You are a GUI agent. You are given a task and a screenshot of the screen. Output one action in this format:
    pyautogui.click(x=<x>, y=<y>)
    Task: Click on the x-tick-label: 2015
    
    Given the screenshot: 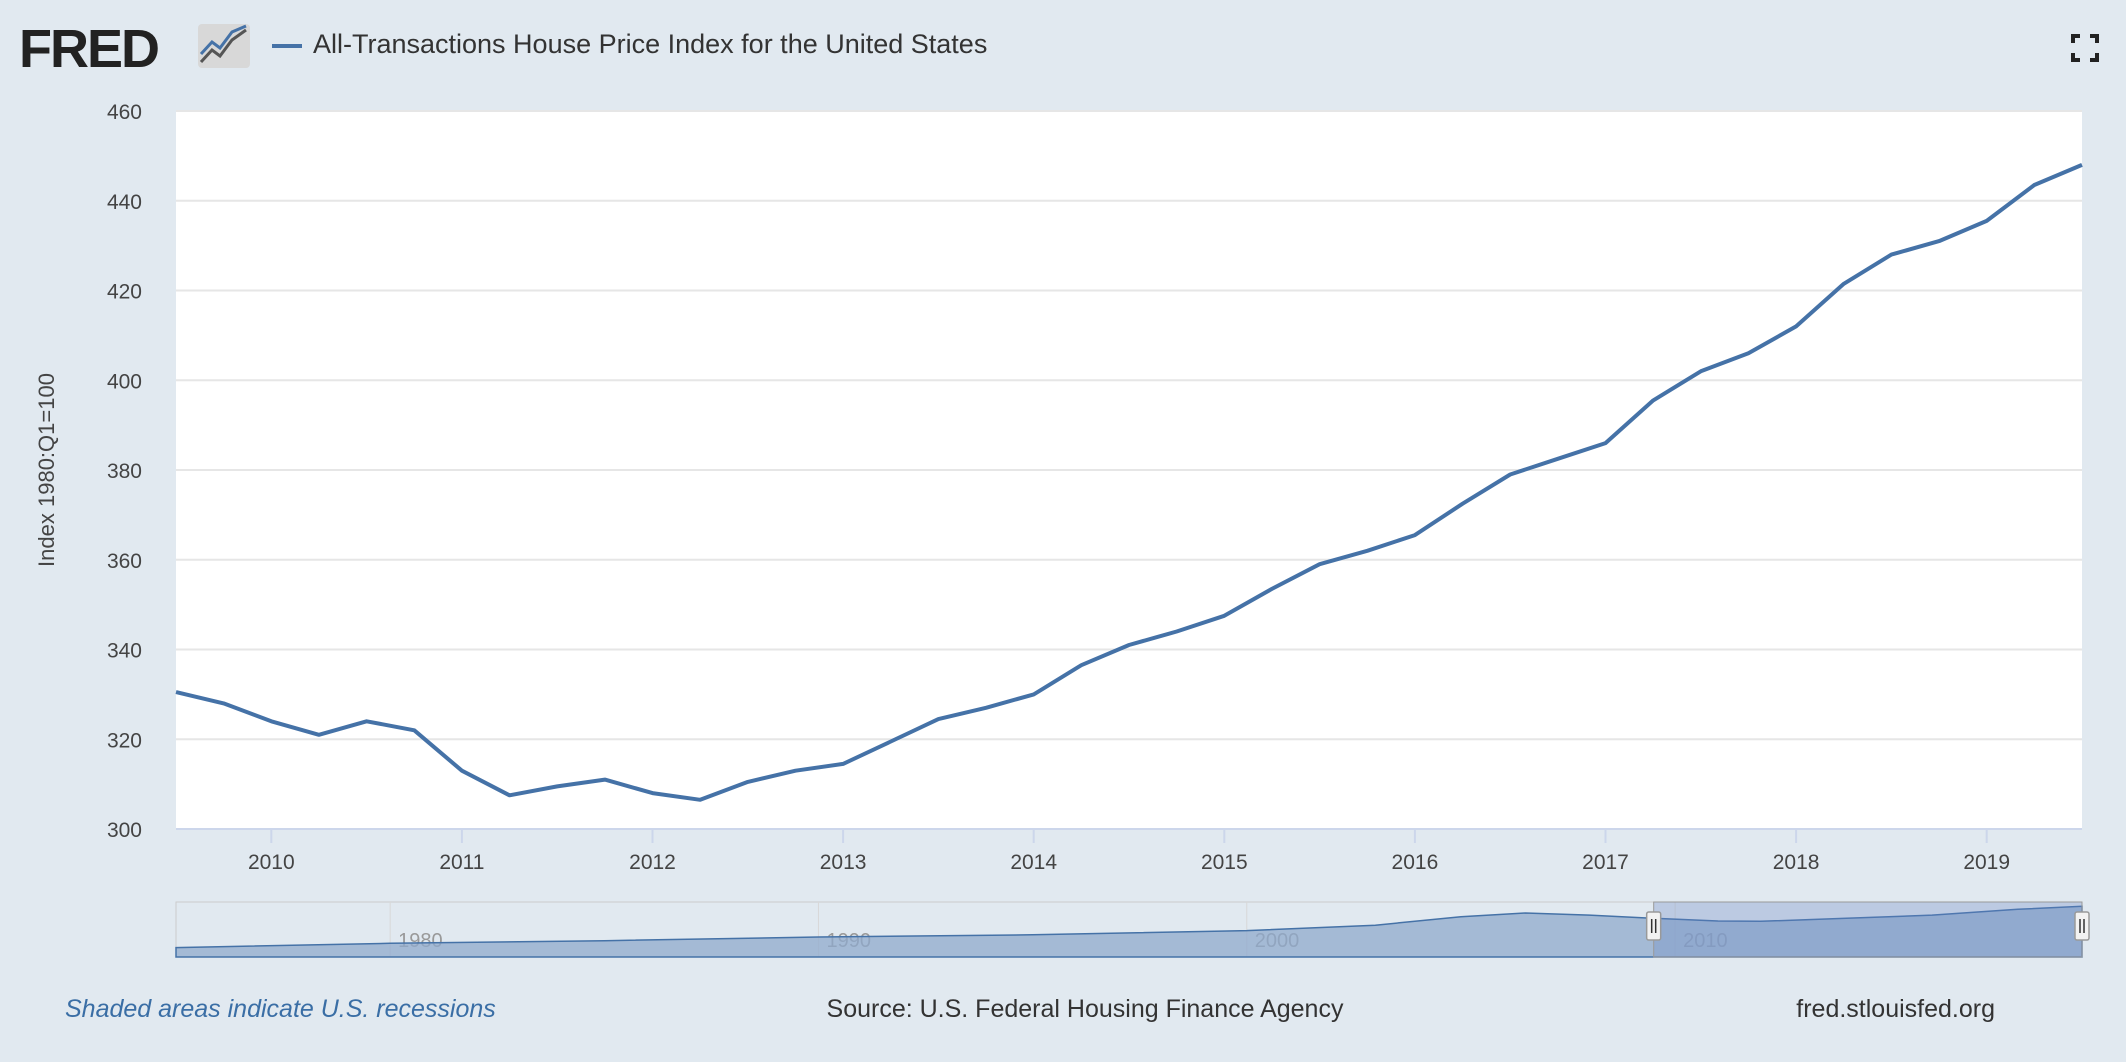 What is the action you would take?
    pyautogui.click(x=1224, y=862)
    